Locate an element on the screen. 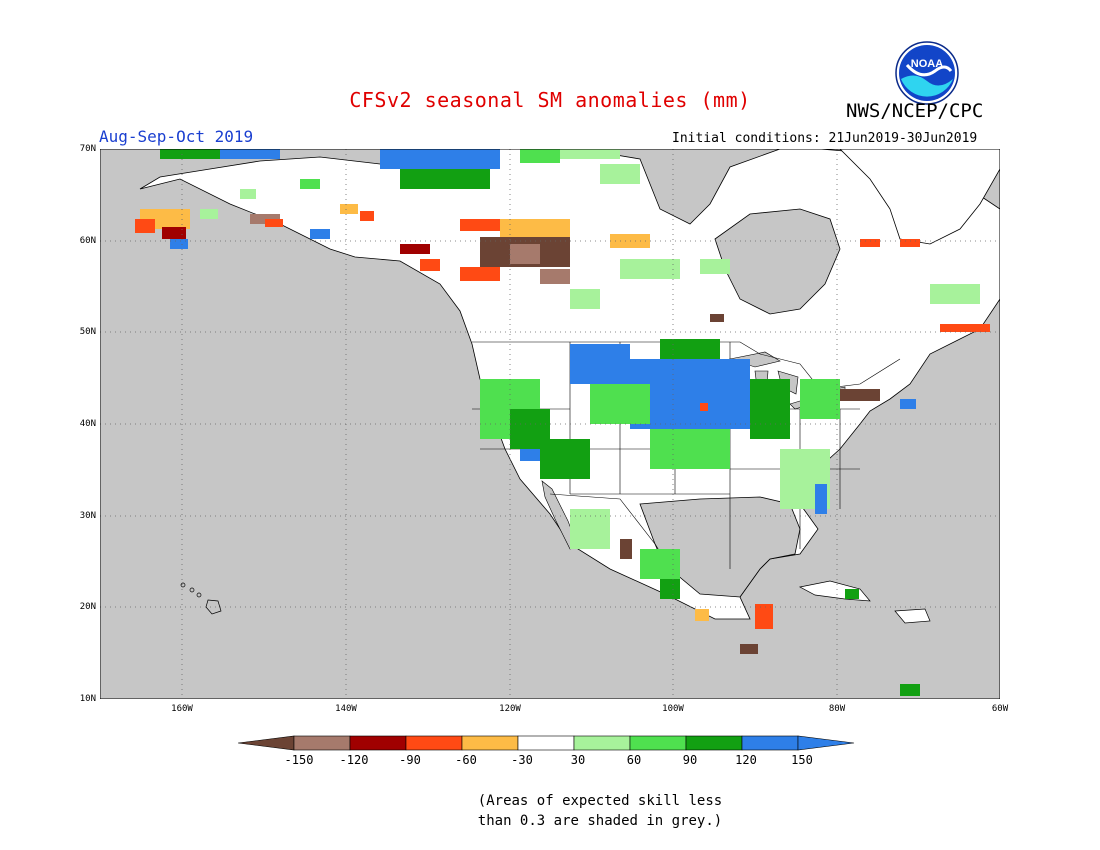 The height and width of the screenshot is (850, 1100). colorbar-label-m150: -150 is located at coordinates (299, 760).